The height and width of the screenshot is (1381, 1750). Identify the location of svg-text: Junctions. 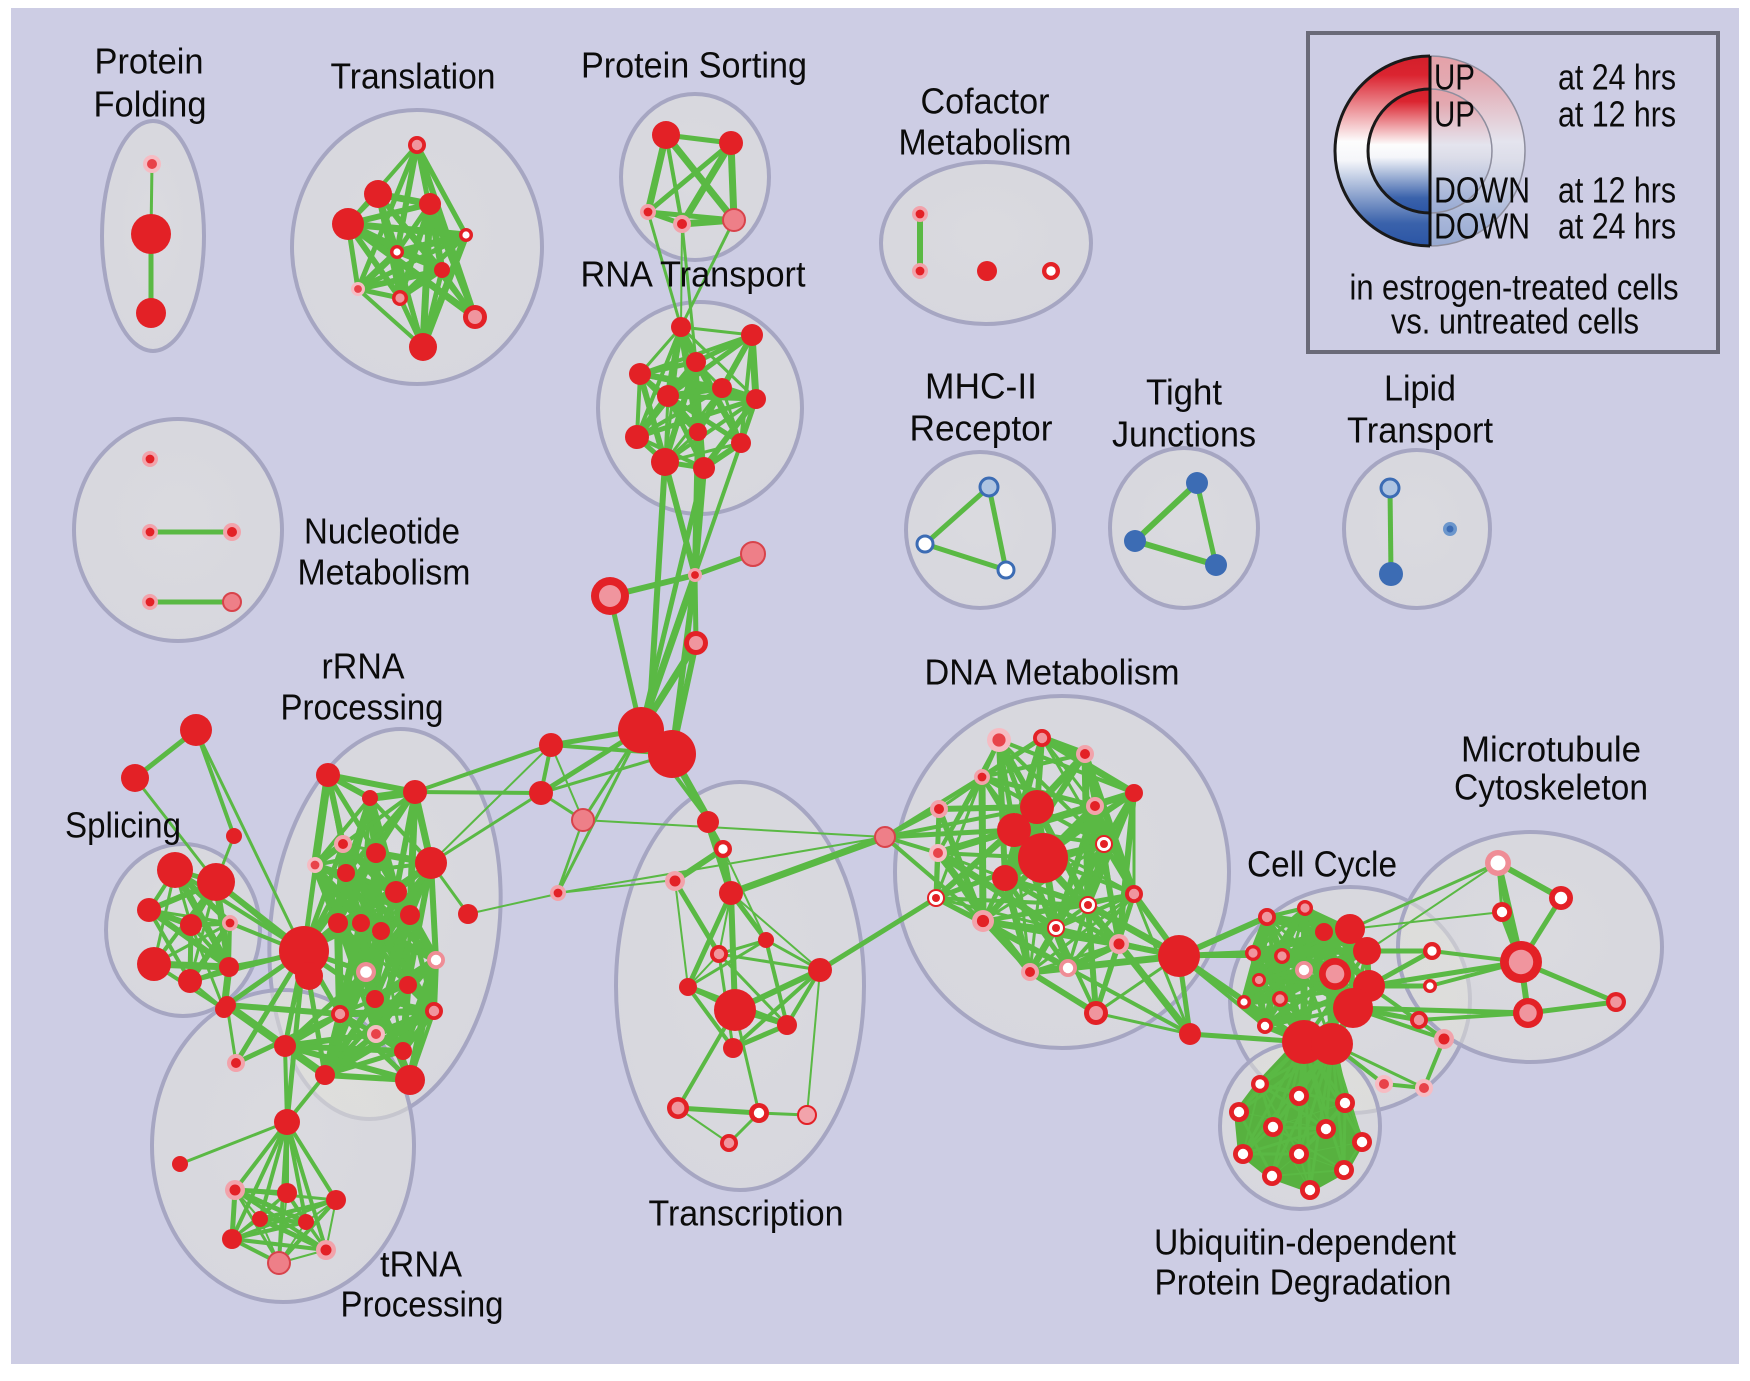
(1184, 434).